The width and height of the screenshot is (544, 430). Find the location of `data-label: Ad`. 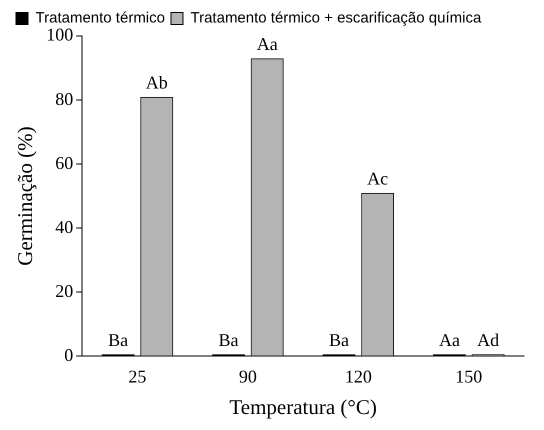

data-label: Ad is located at coordinates (488, 340).